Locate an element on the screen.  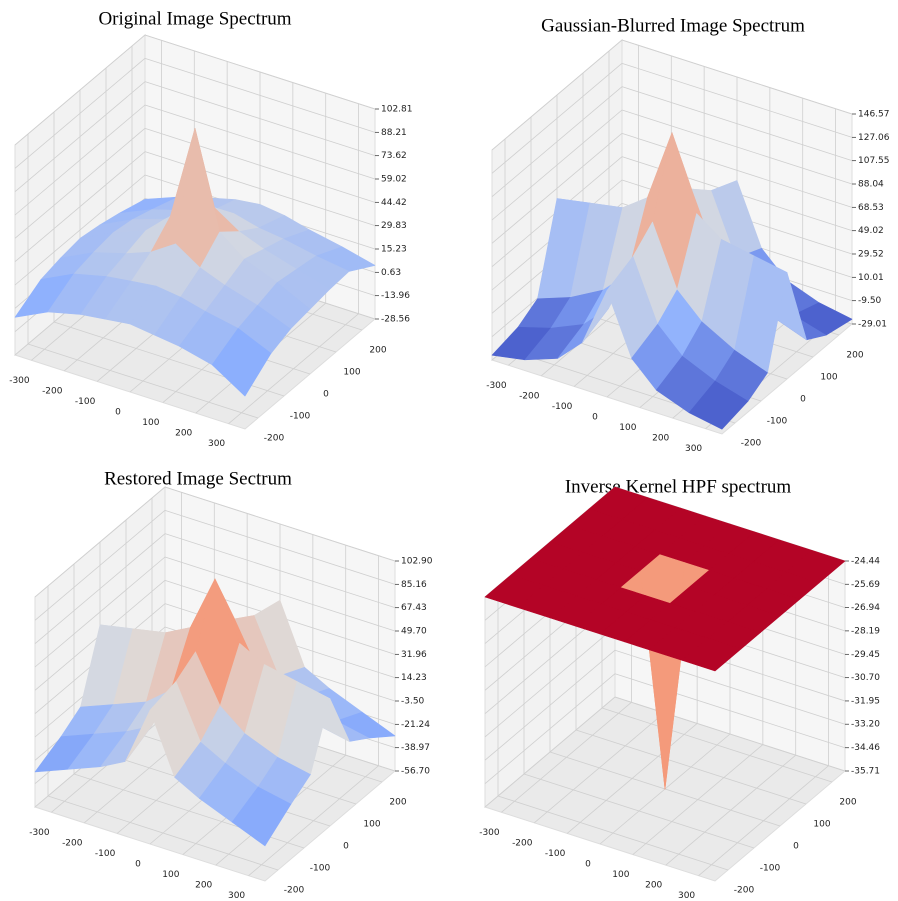
z-tick-label: 73.62 is located at coordinates (394, 156).